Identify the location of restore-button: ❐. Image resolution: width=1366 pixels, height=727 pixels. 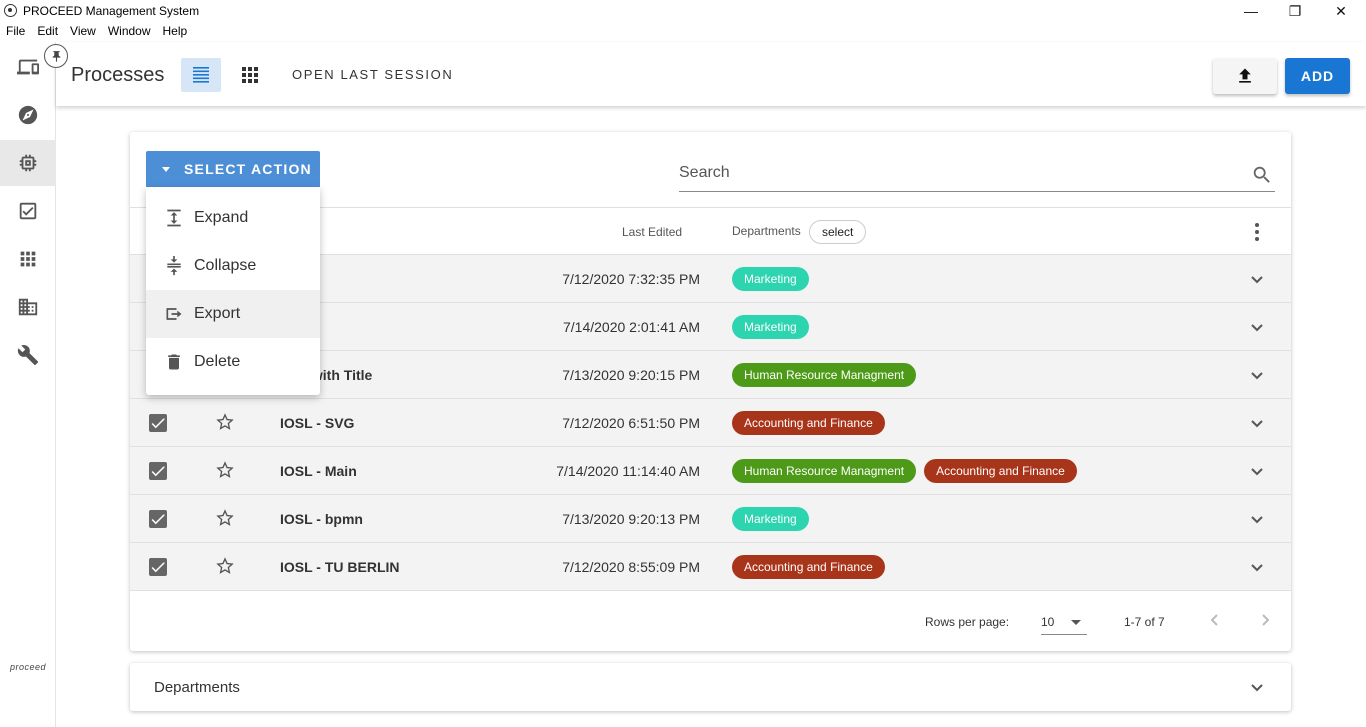
(1295, 10).